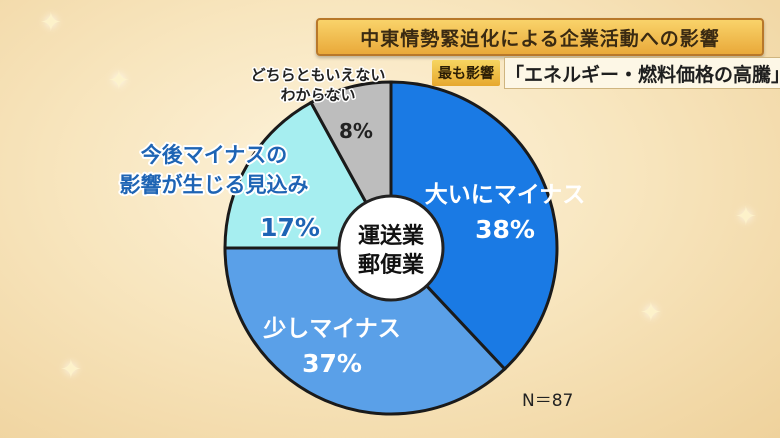  I want to click on slice-undecided-value: 8%, so click(356, 131).